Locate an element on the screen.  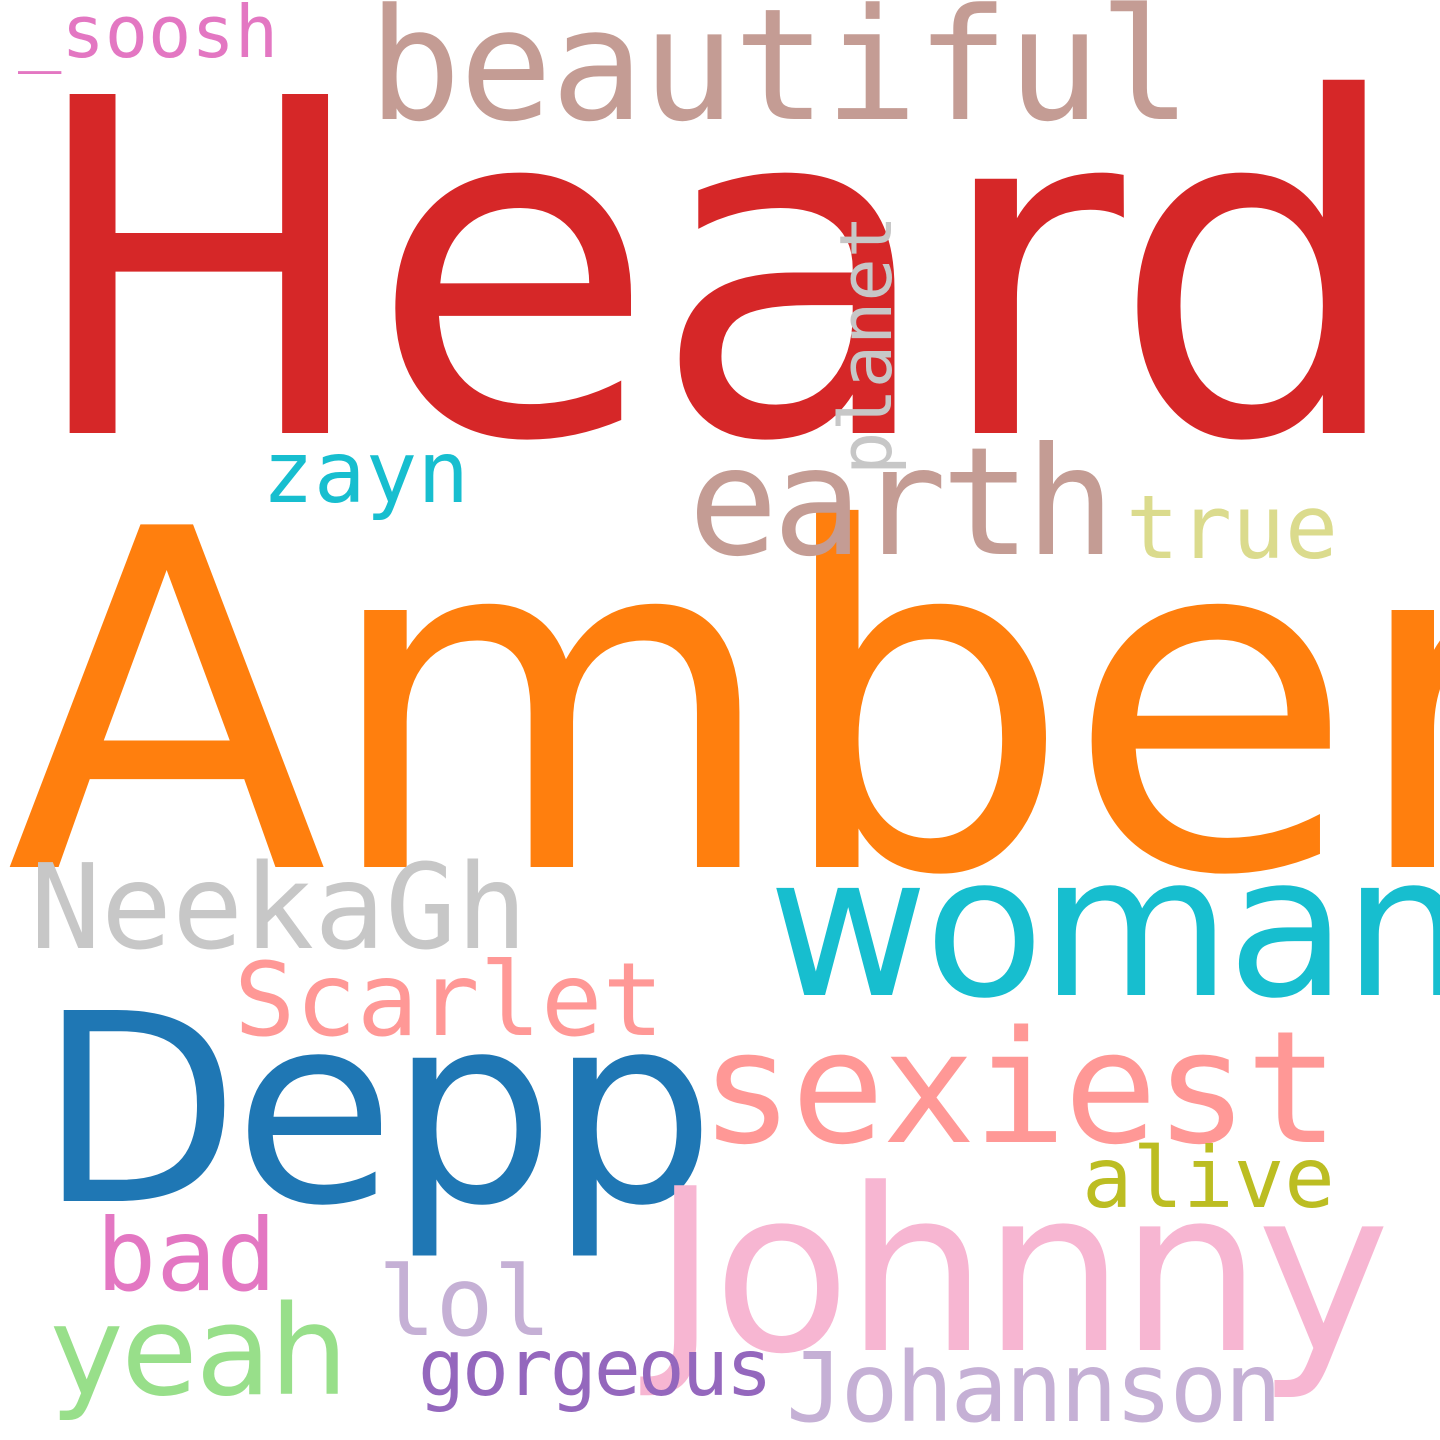
word-soosh: _soosh is located at coordinates (148, 37).